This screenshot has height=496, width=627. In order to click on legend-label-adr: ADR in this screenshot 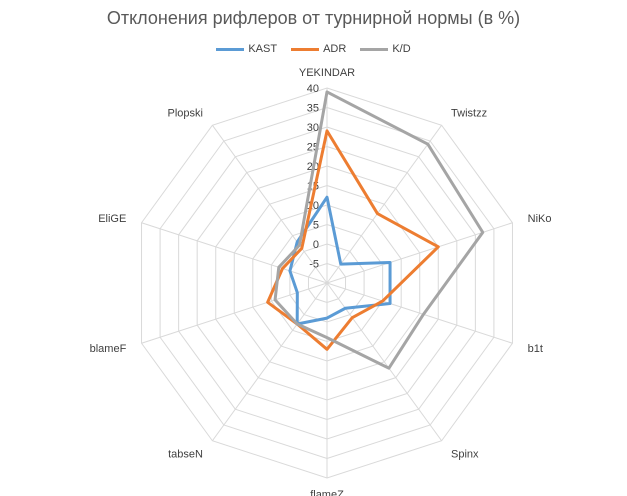, I will do `click(335, 49)`.